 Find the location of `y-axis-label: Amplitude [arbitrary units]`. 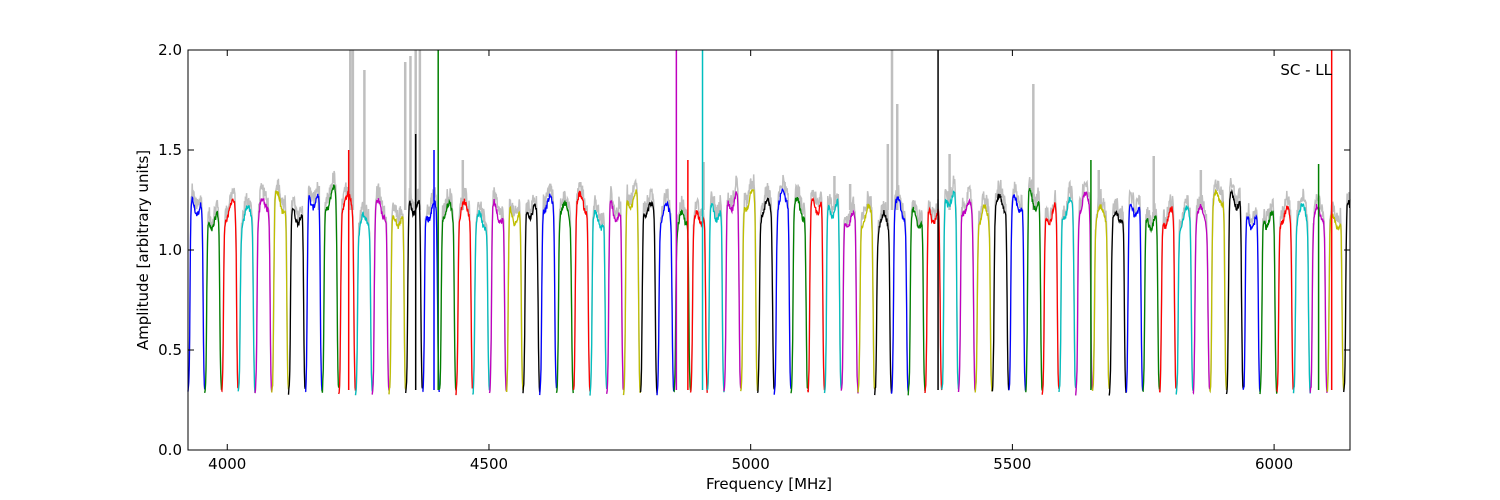

y-axis-label: Amplitude [arbitrary units] is located at coordinates (143, 250).